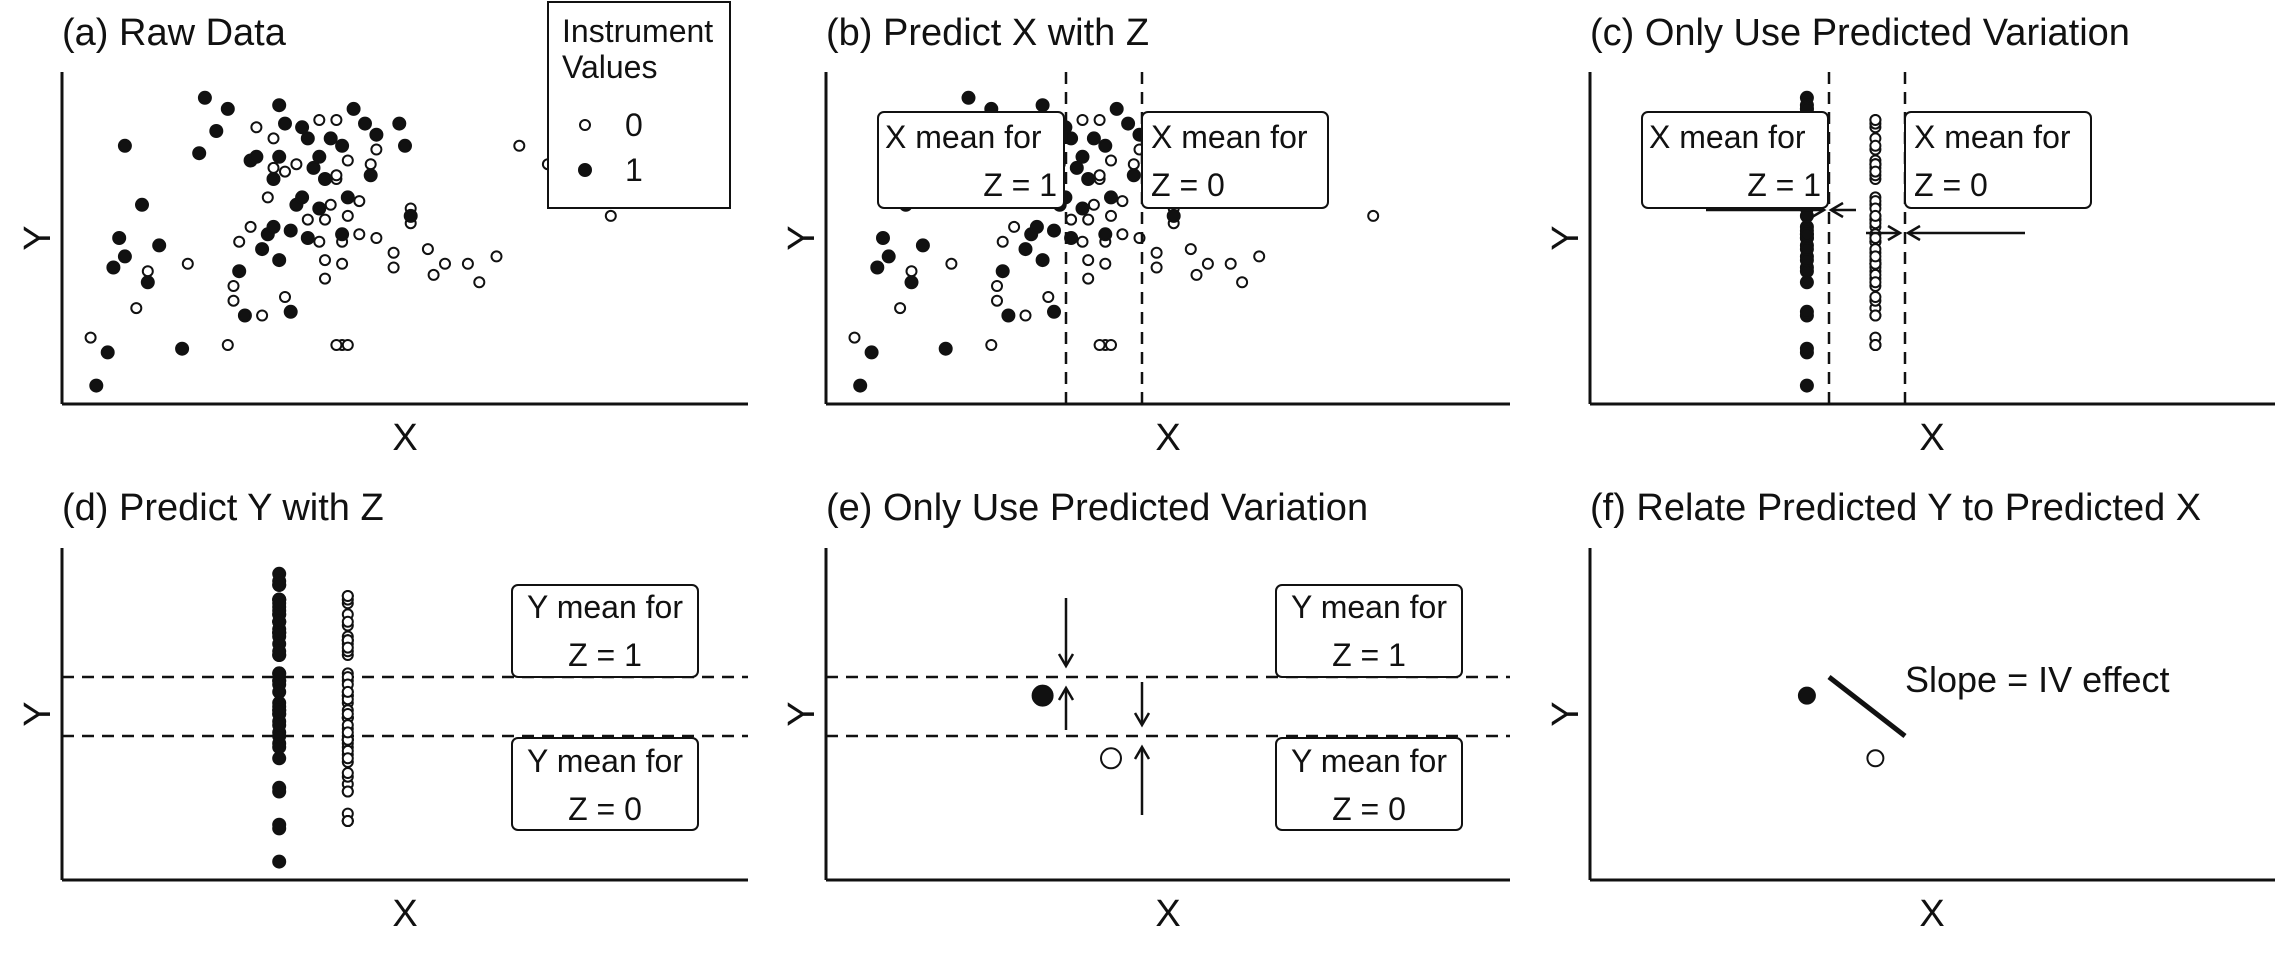 Image resolution: width=2280 pixels, height=955 pixels. What do you see at coordinates (605, 607) in the screenshot?
I see `panel-d-annotation-z1-line1: Y mean for` at bounding box center [605, 607].